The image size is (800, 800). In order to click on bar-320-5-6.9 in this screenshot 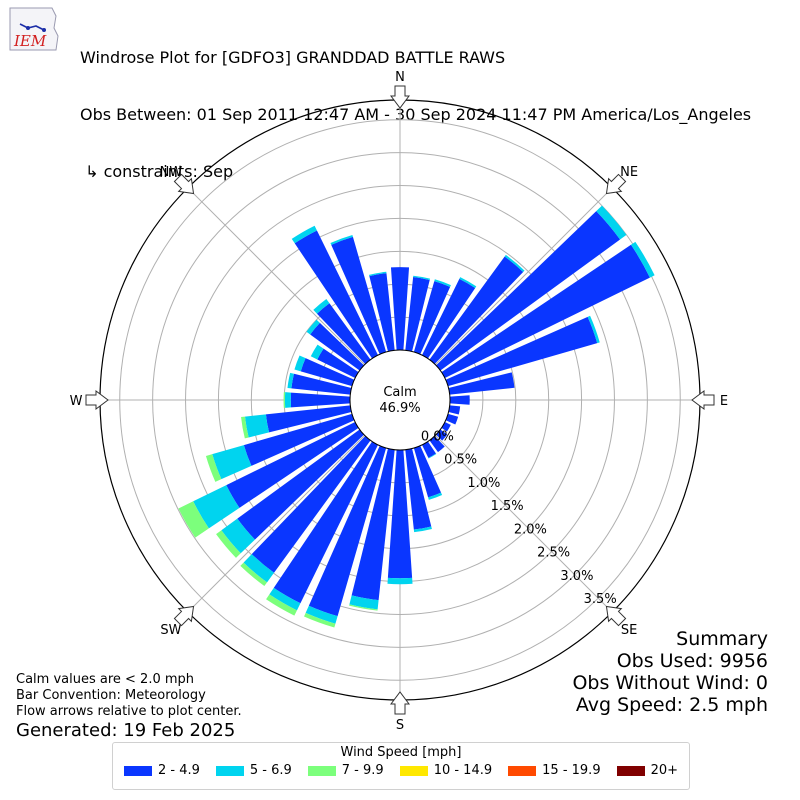, I will do `click(321, 306)`.